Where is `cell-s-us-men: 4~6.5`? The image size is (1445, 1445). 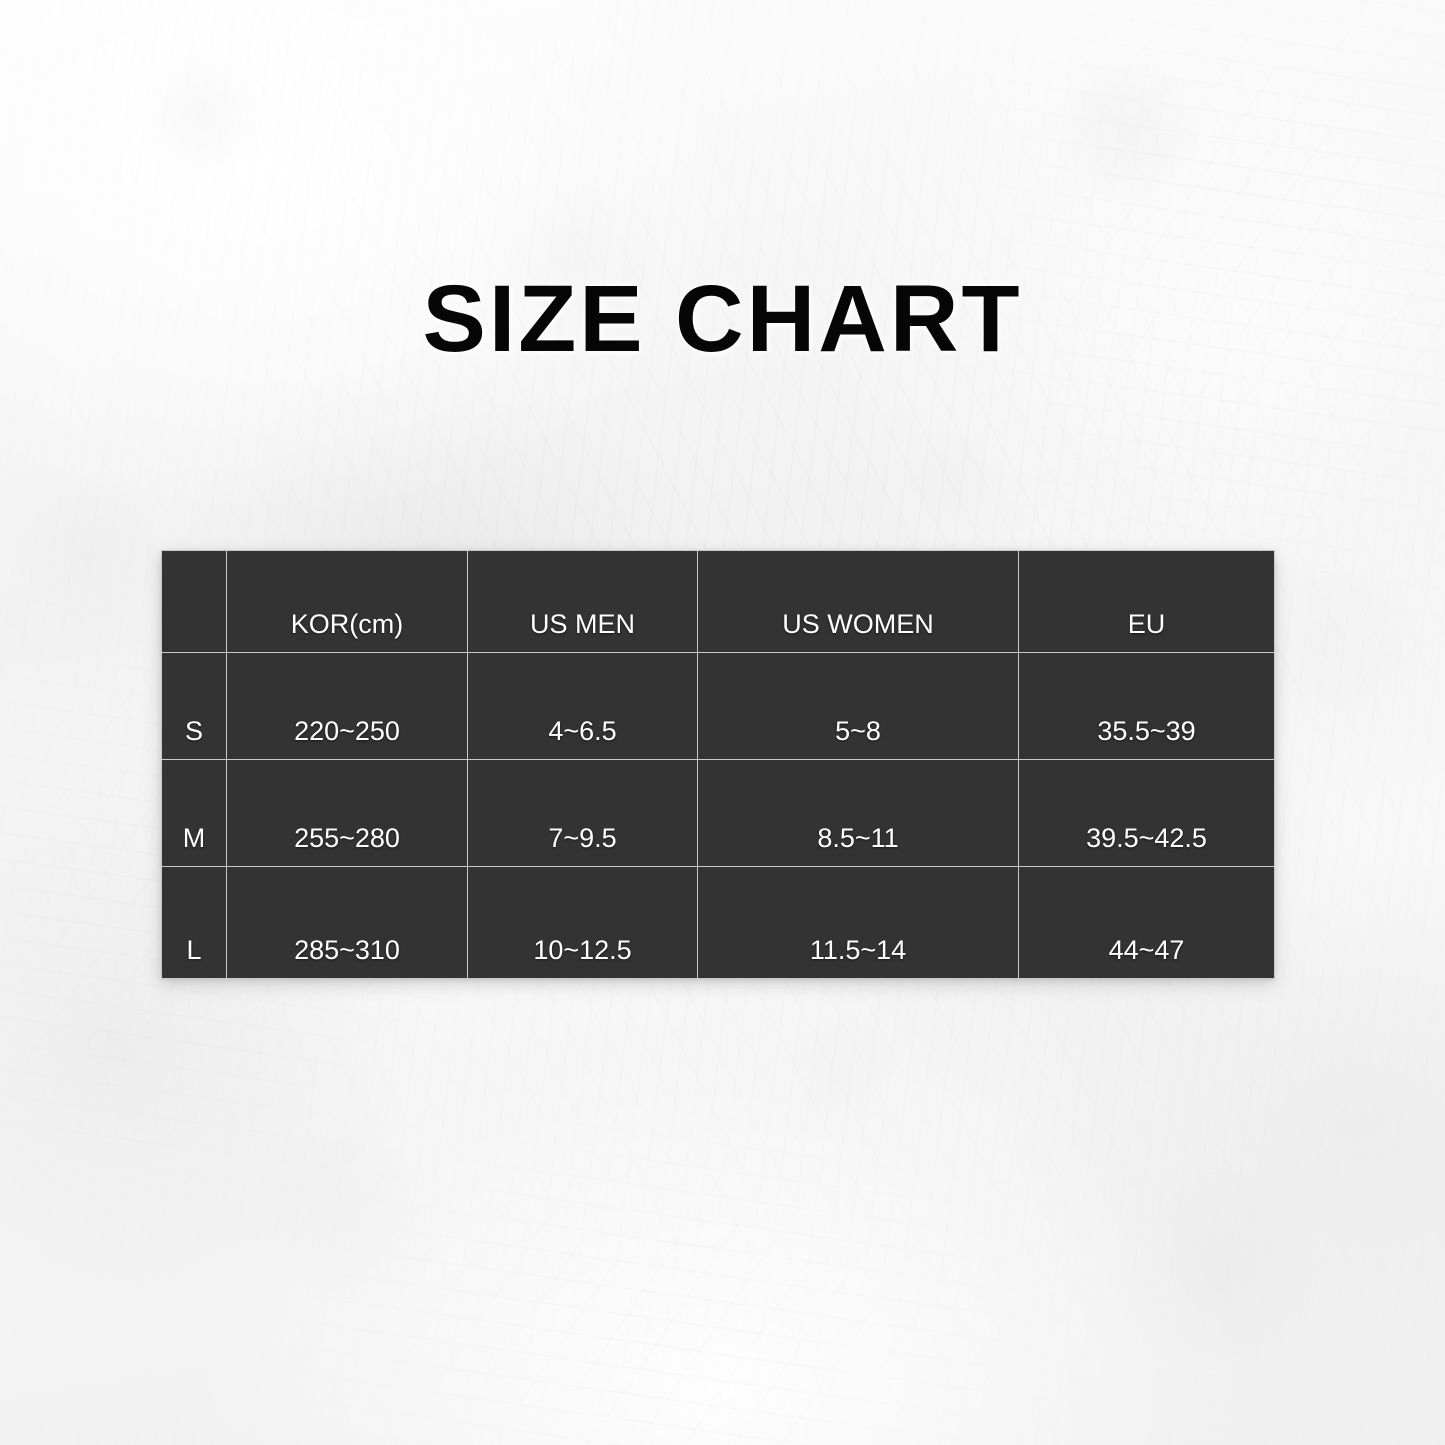 cell-s-us-men: 4~6.5 is located at coordinates (582, 706).